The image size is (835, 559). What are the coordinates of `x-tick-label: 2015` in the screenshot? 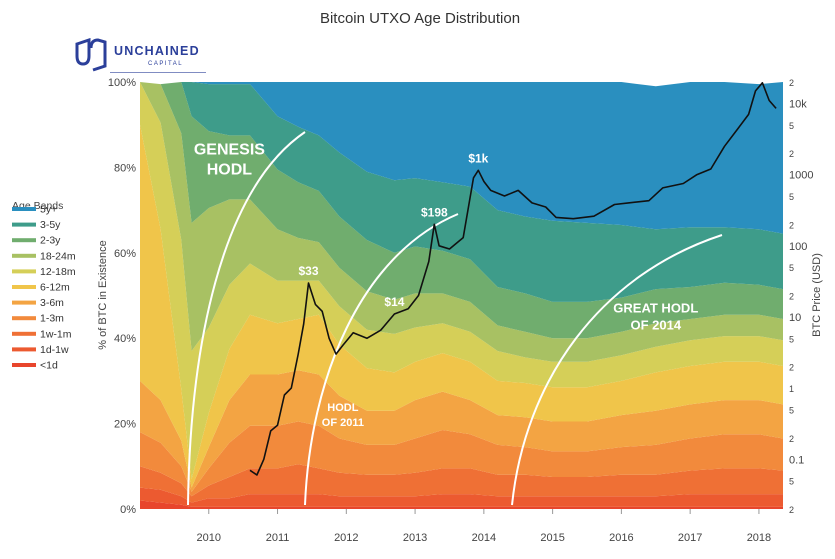 It's located at (552, 538).